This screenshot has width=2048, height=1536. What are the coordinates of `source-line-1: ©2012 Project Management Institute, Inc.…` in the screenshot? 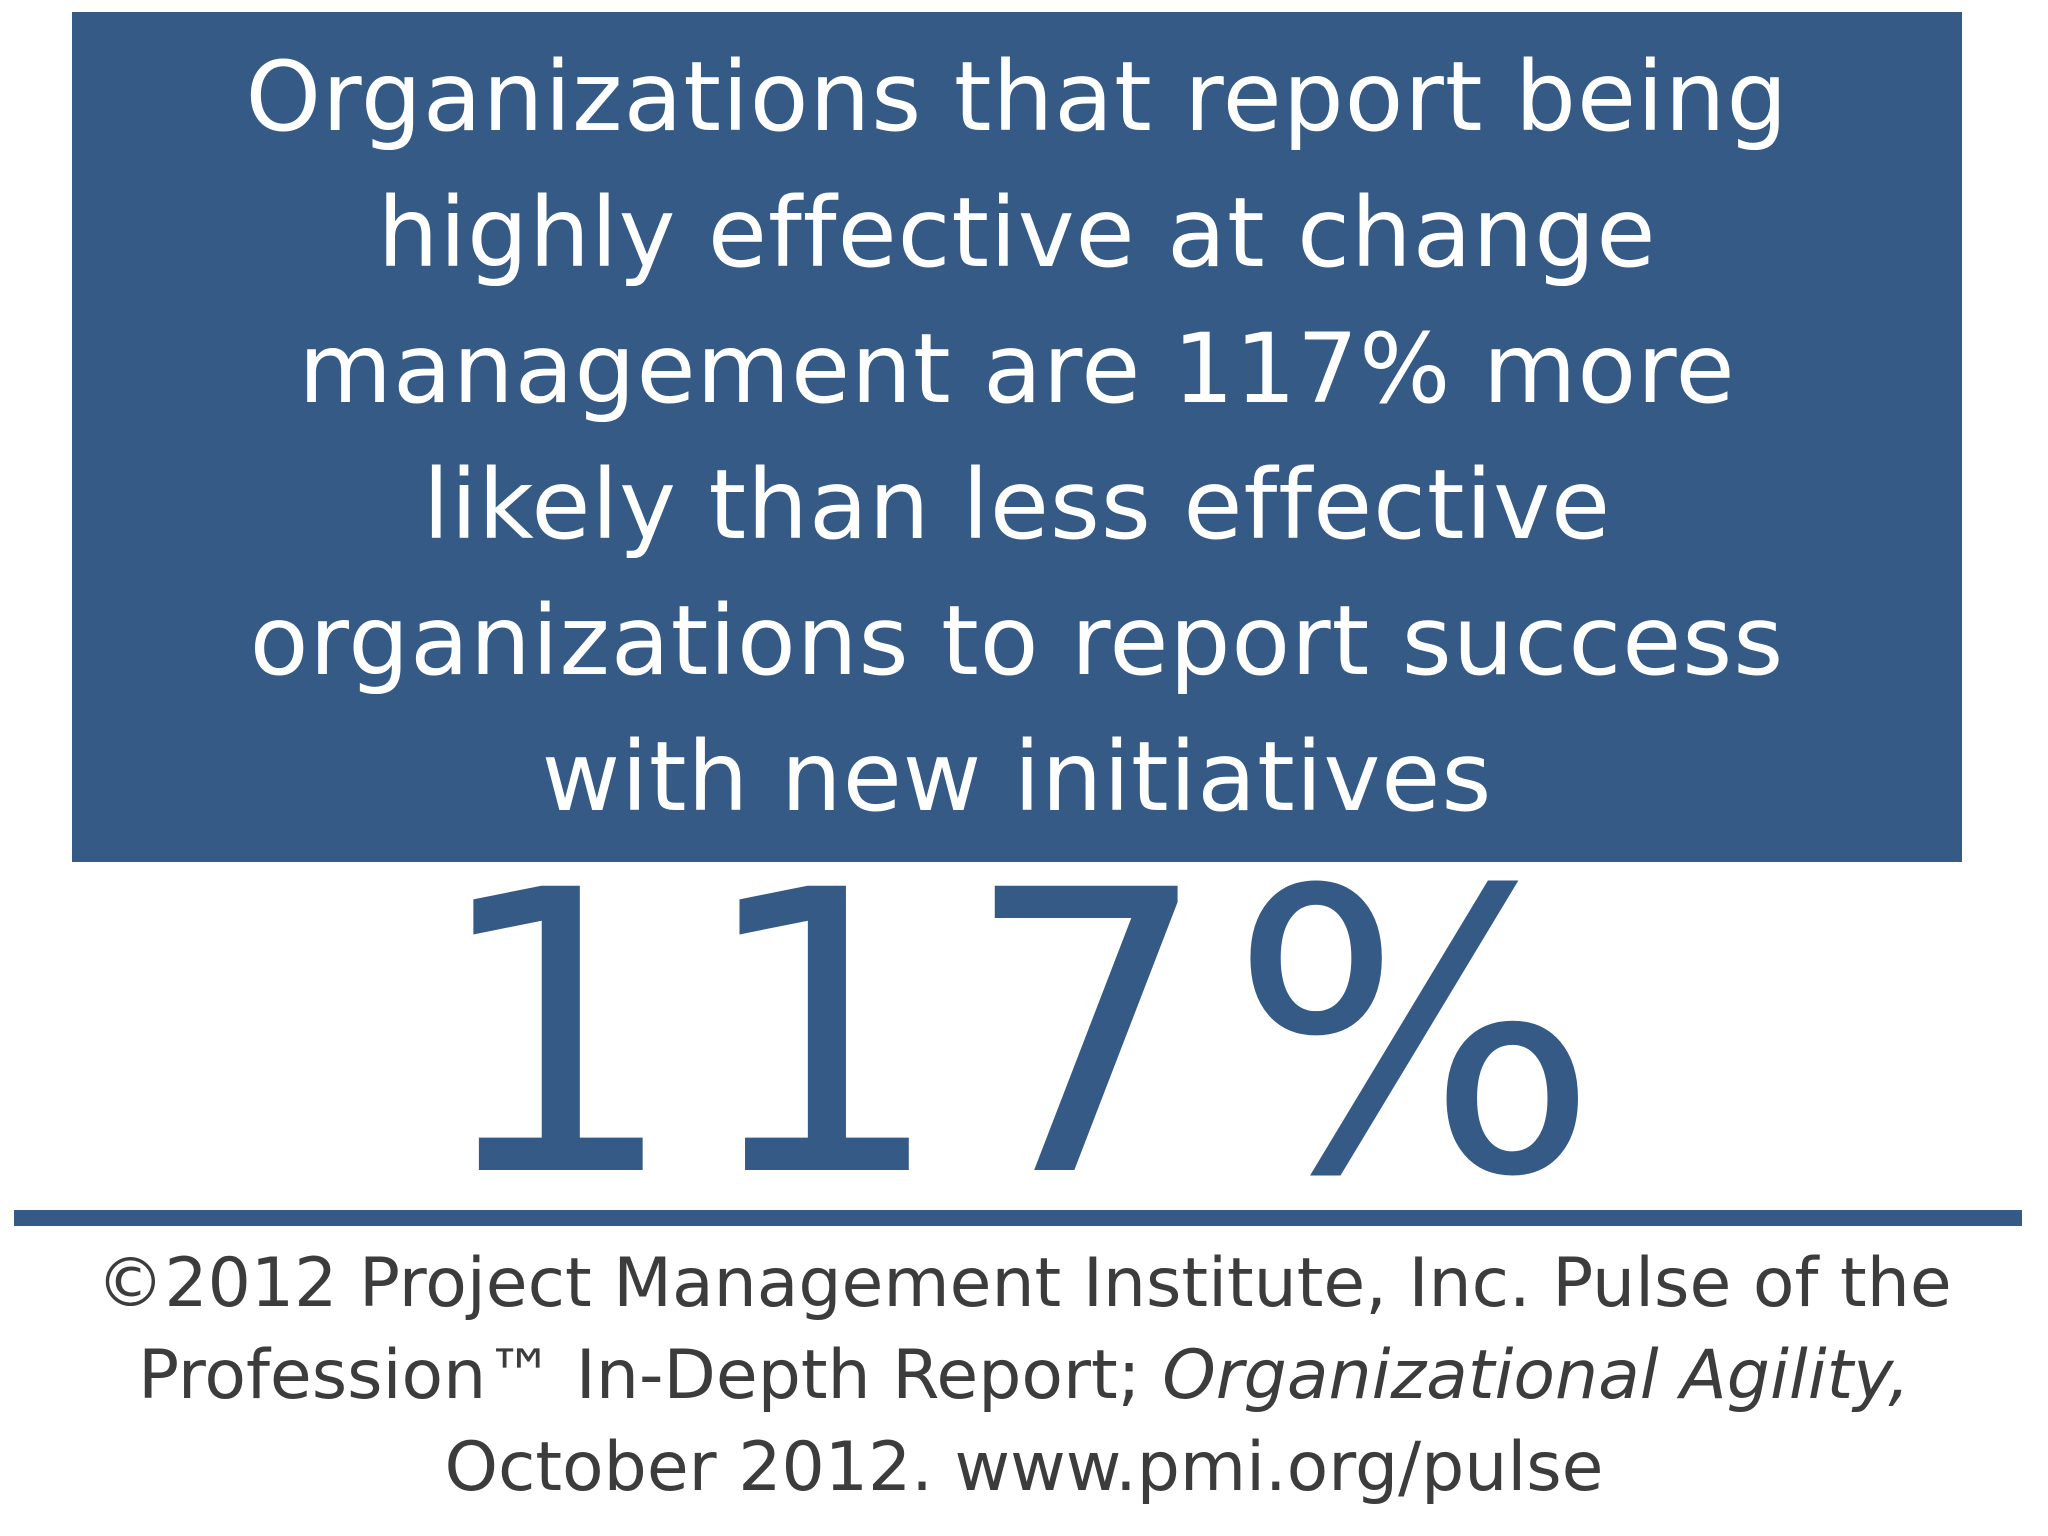 It's located at (1024, 1283).